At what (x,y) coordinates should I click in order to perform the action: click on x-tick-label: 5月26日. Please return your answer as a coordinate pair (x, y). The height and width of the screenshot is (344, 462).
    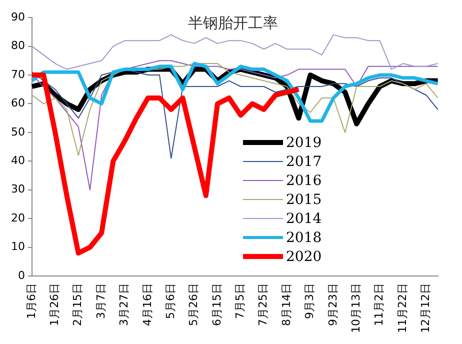
    Looking at the image, I should click on (193, 304).